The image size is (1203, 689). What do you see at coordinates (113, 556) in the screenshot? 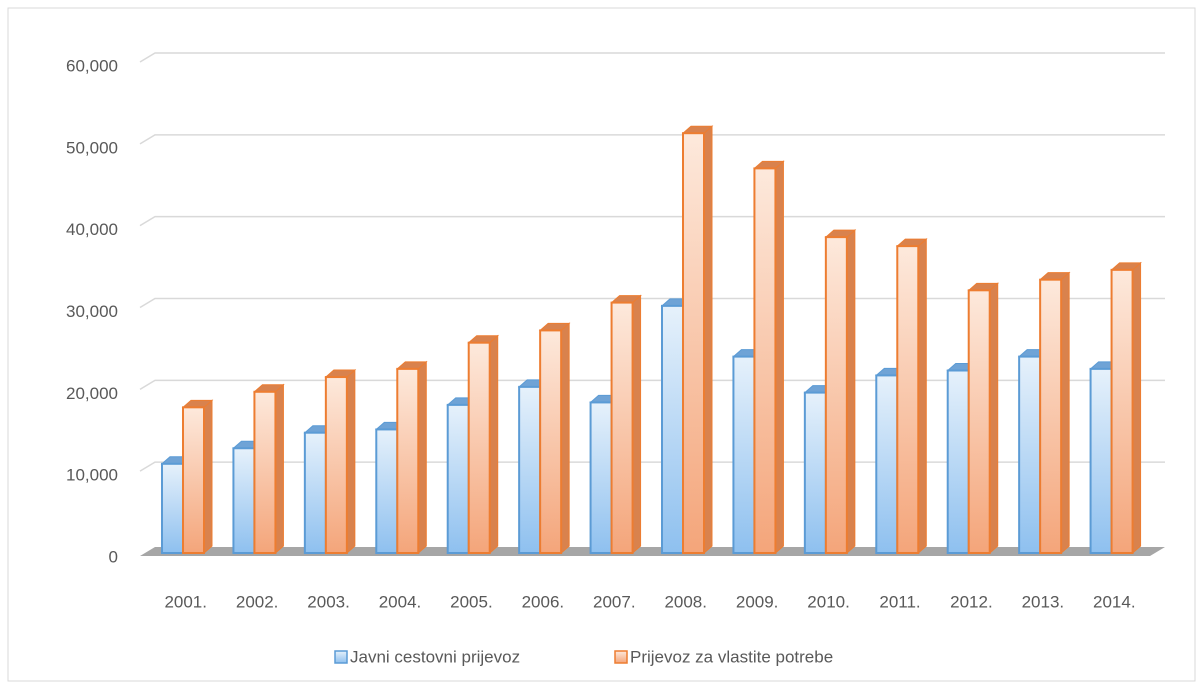
I see `y-tick-label: 0` at bounding box center [113, 556].